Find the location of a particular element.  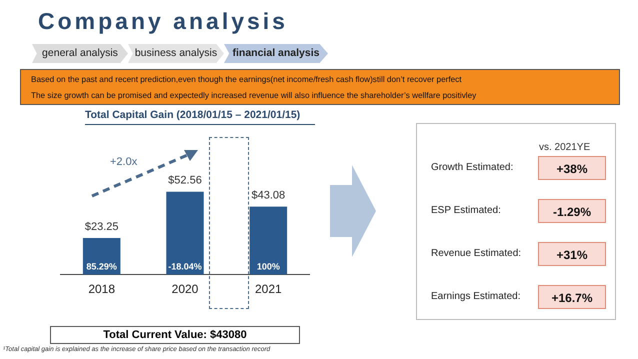

text: -1.29% is located at coordinates (572, 212).